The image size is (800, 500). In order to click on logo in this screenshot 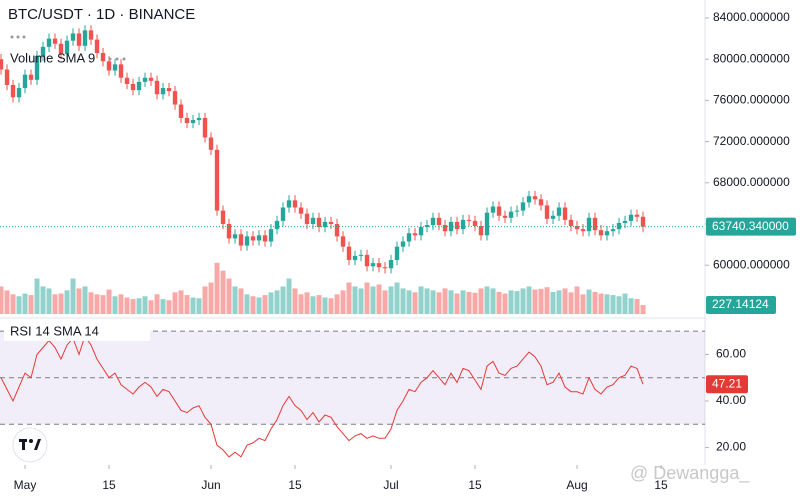, I will do `click(30, 445)`.